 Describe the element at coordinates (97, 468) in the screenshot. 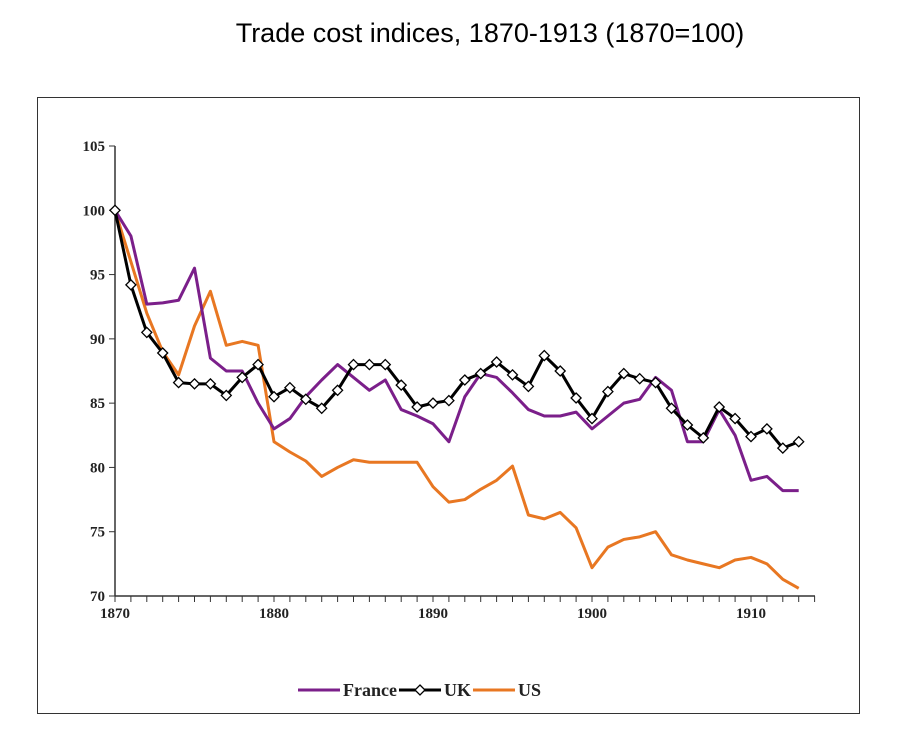

I see `y-tick-label: 80` at that location.